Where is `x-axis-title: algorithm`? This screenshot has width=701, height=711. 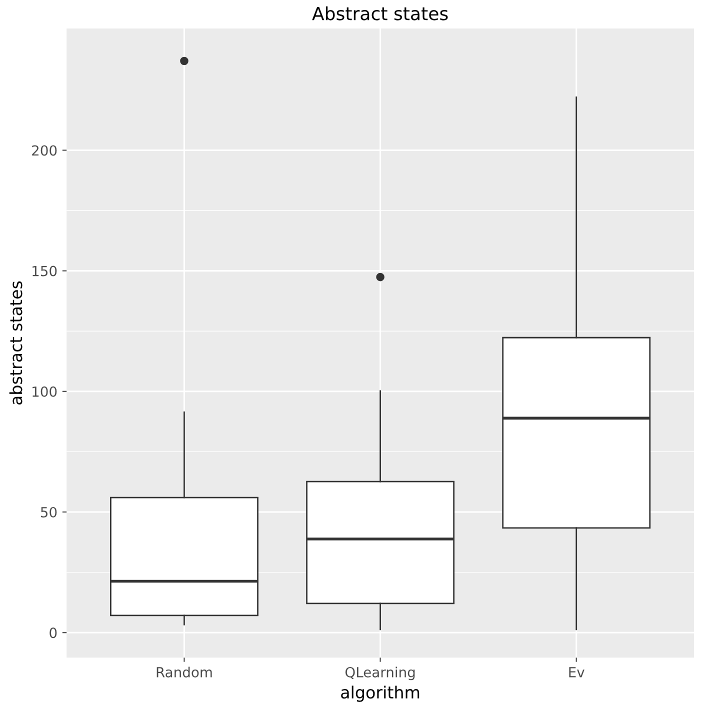 x-axis-title: algorithm is located at coordinates (380, 694).